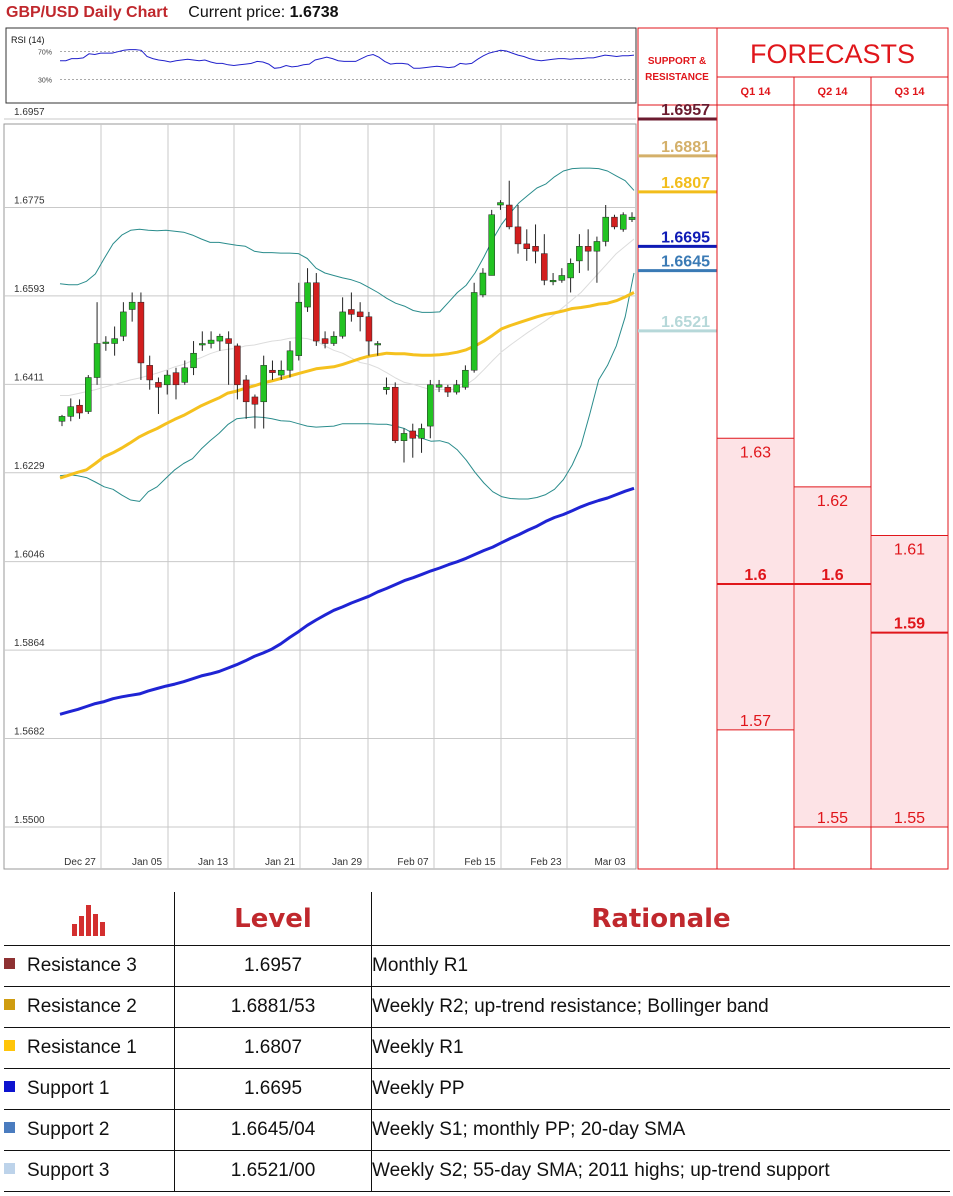 The width and height of the screenshot is (953, 1196). Describe the element at coordinates (685, 147) in the screenshot. I see `sr-level-label: 1.6881` at that location.